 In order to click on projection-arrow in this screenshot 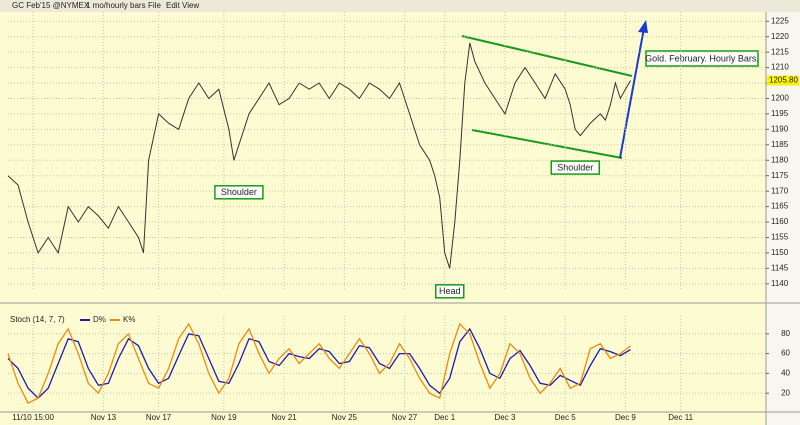, I will do `click(632, 93)`.